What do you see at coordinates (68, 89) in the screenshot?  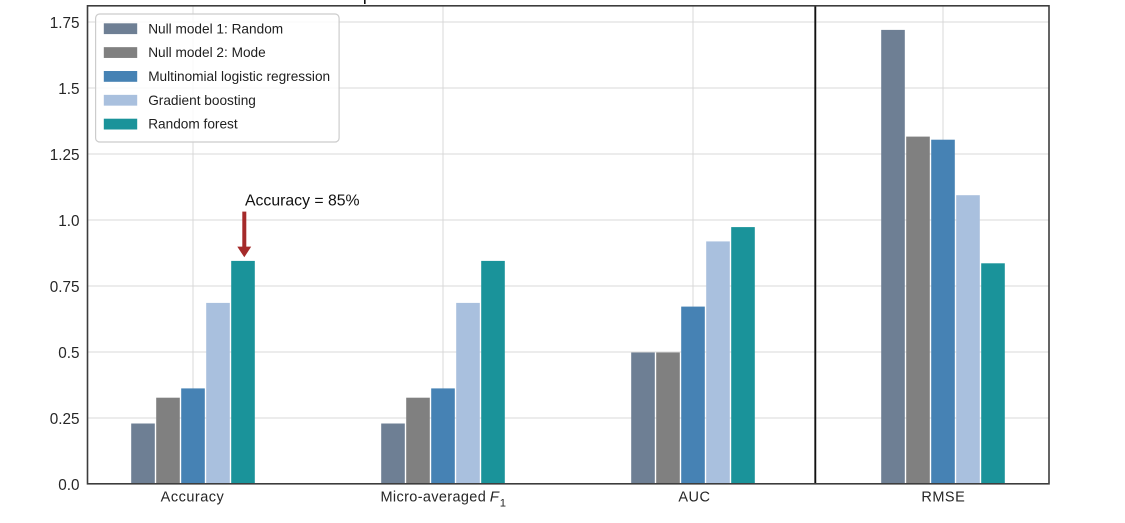 I see `svg-text: 1.5` at bounding box center [68, 89].